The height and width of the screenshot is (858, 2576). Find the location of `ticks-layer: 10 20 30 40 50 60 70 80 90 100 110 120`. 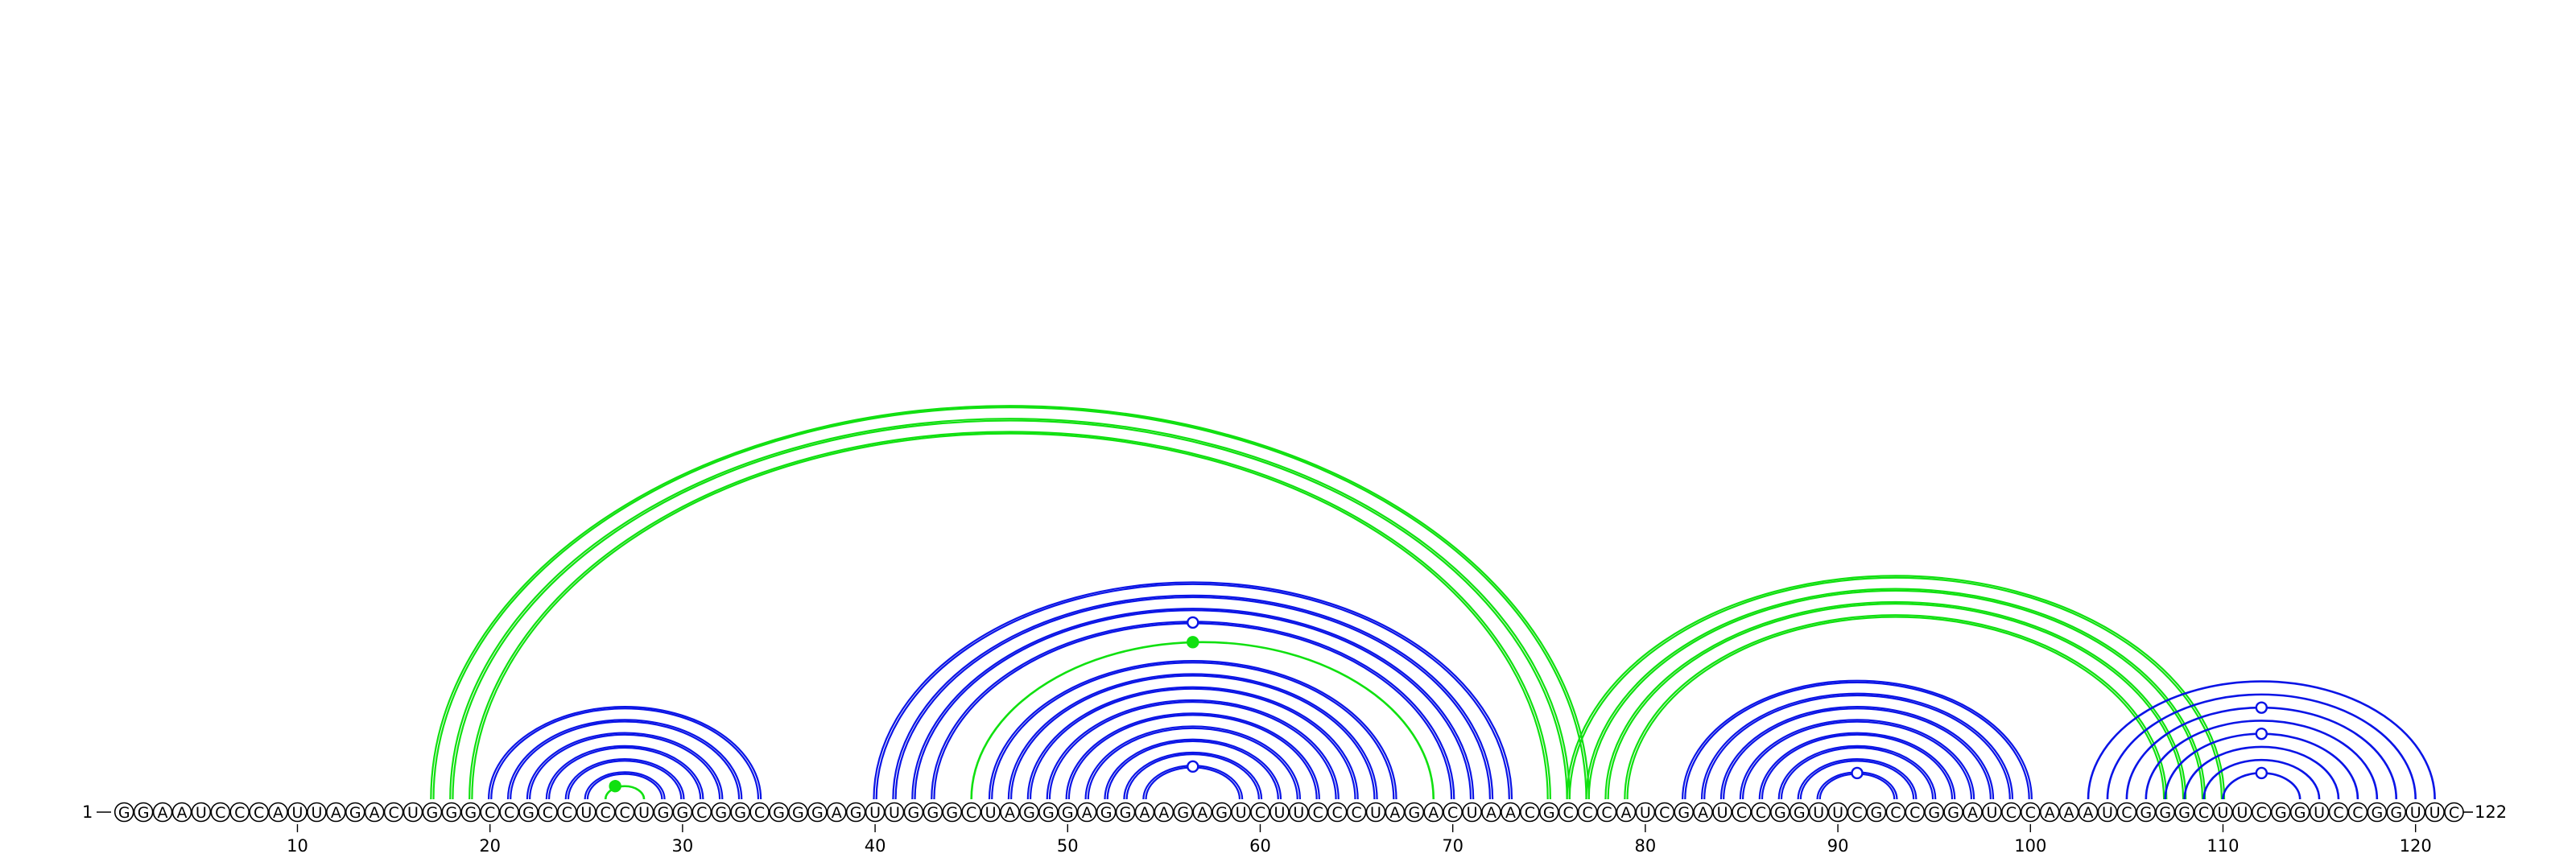

ticks-layer: 10 20 30 40 50 60 70 80 90 100 110 120 is located at coordinates (1359, 840).